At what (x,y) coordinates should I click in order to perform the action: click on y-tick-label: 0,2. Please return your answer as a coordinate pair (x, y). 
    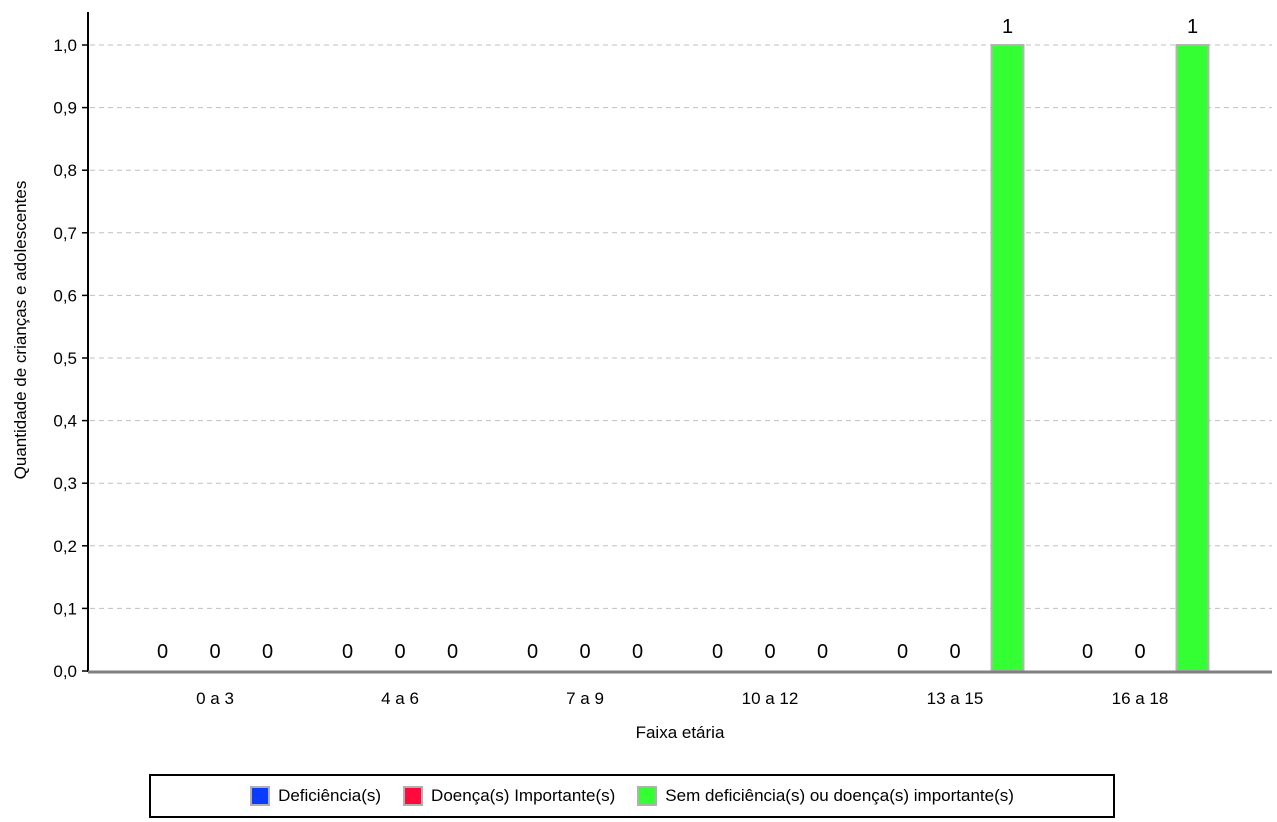
    Looking at the image, I should click on (65, 546).